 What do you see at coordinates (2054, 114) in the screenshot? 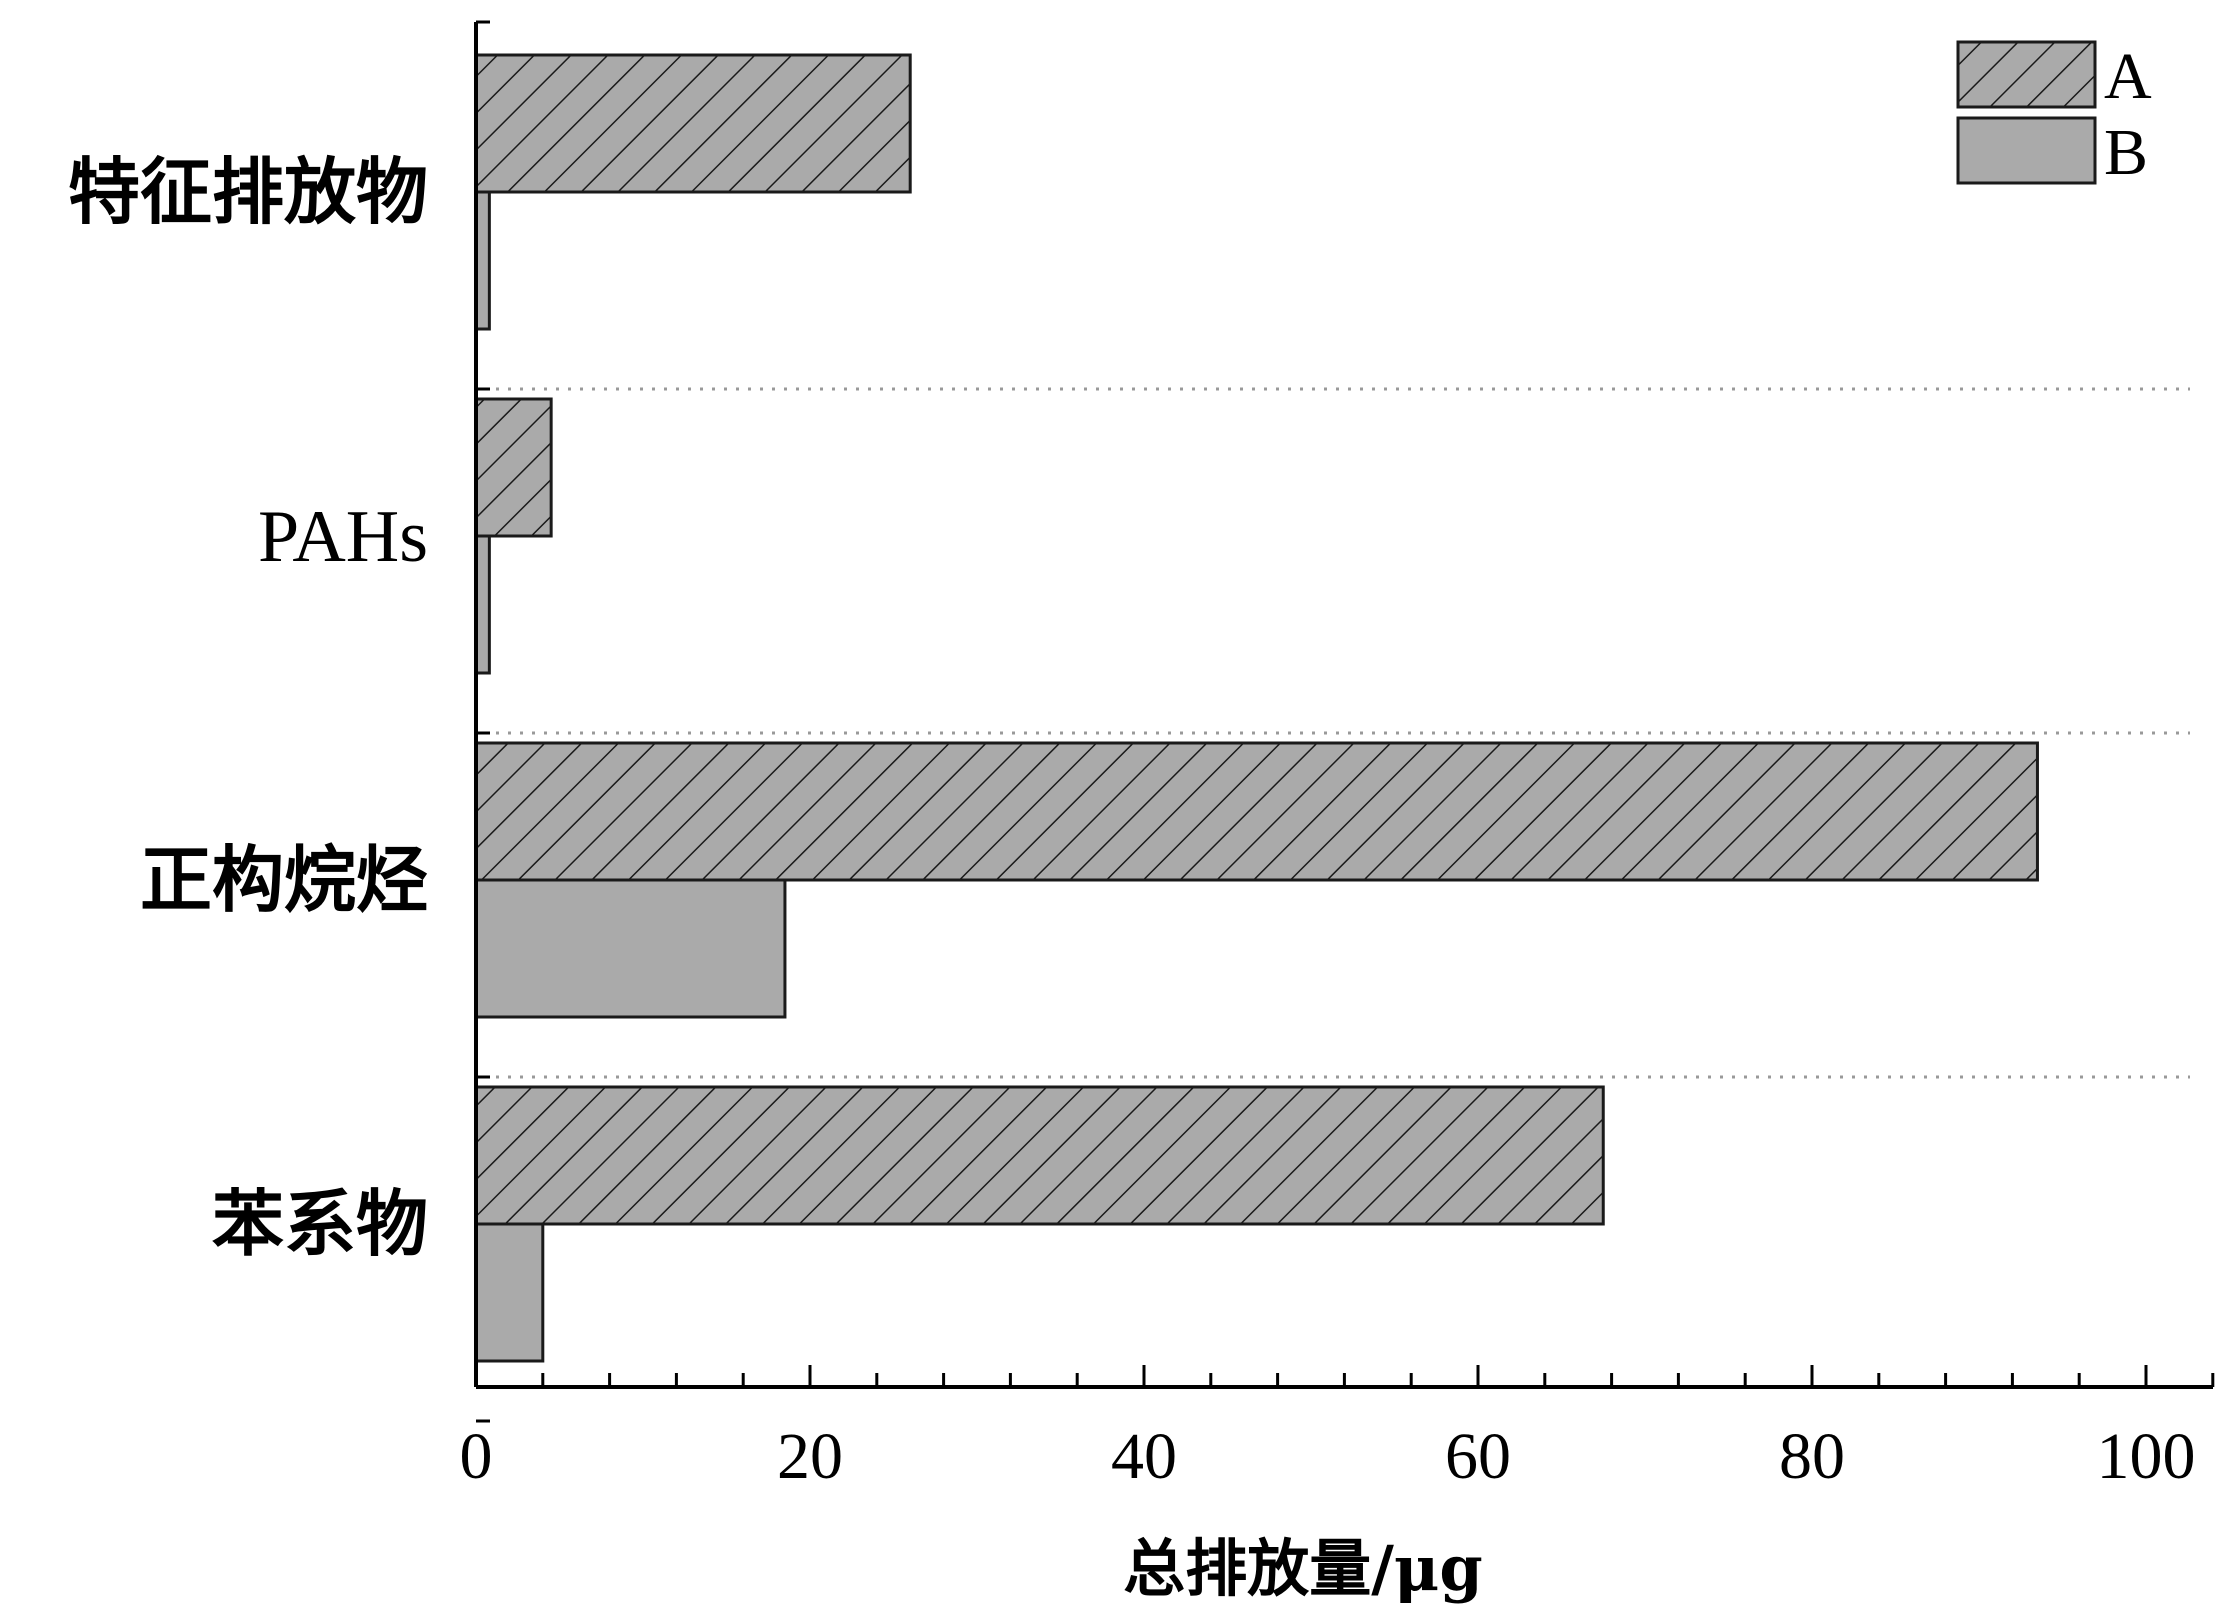
I see `legend: AB` at bounding box center [2054, 114].